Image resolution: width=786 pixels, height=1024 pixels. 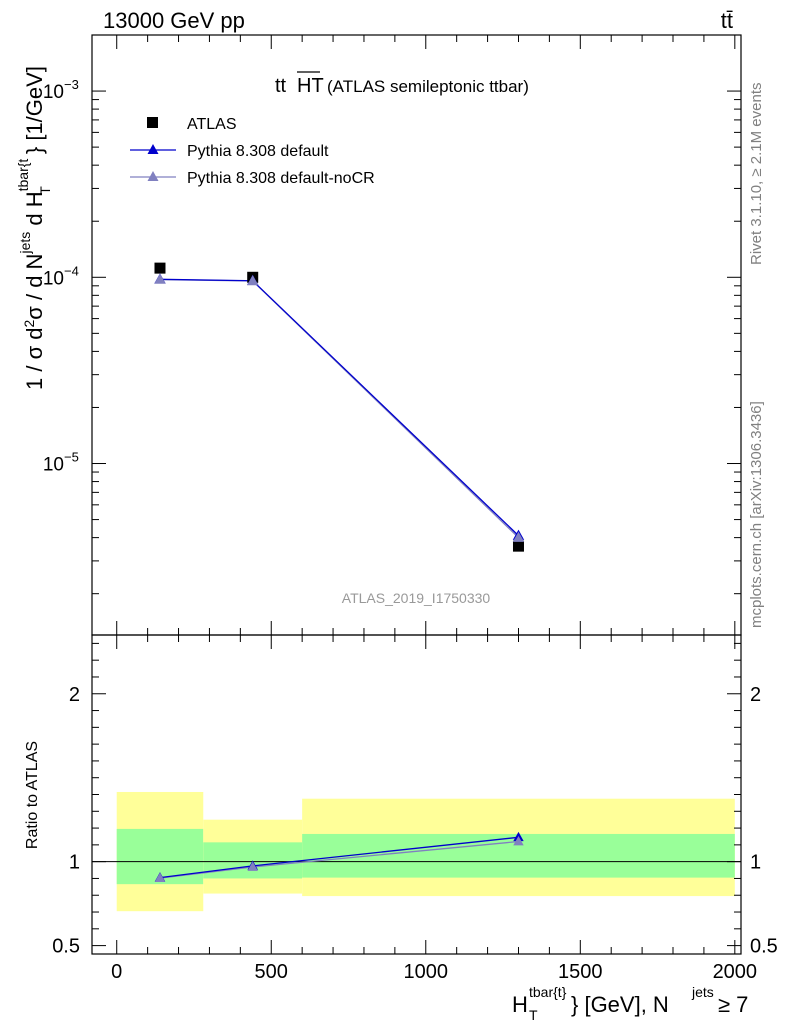 What do you see at coordinates (764, 947) in the screenshot?
I see `ratio-y-tick-label-right: 0.5` at bounding box center [764, 947].